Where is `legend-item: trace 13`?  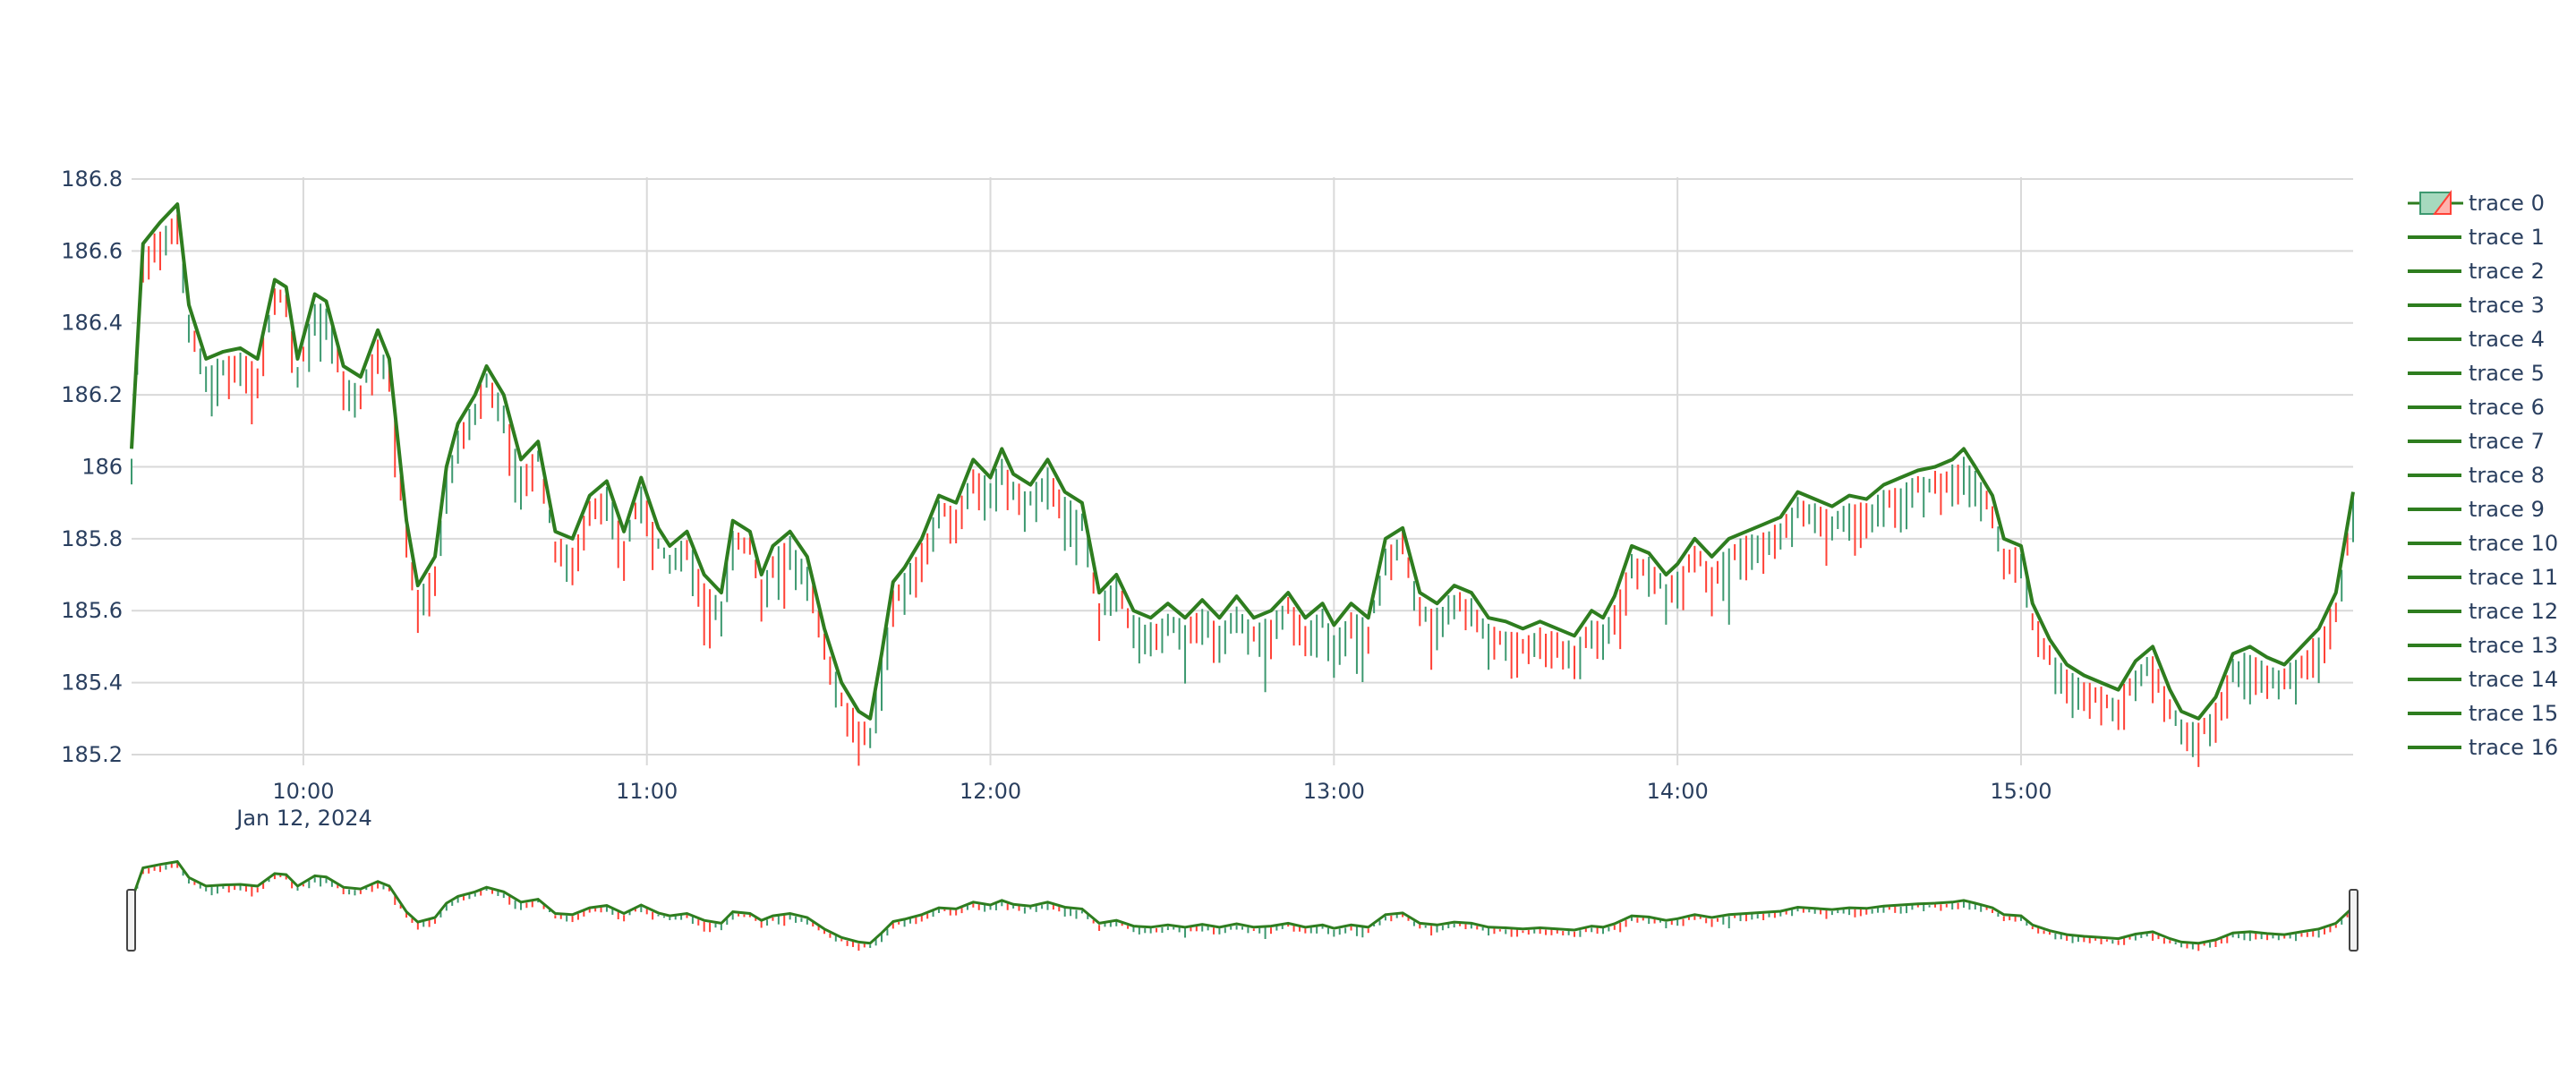
legend-item: trace 13 is located at coordinates (2483, 645).